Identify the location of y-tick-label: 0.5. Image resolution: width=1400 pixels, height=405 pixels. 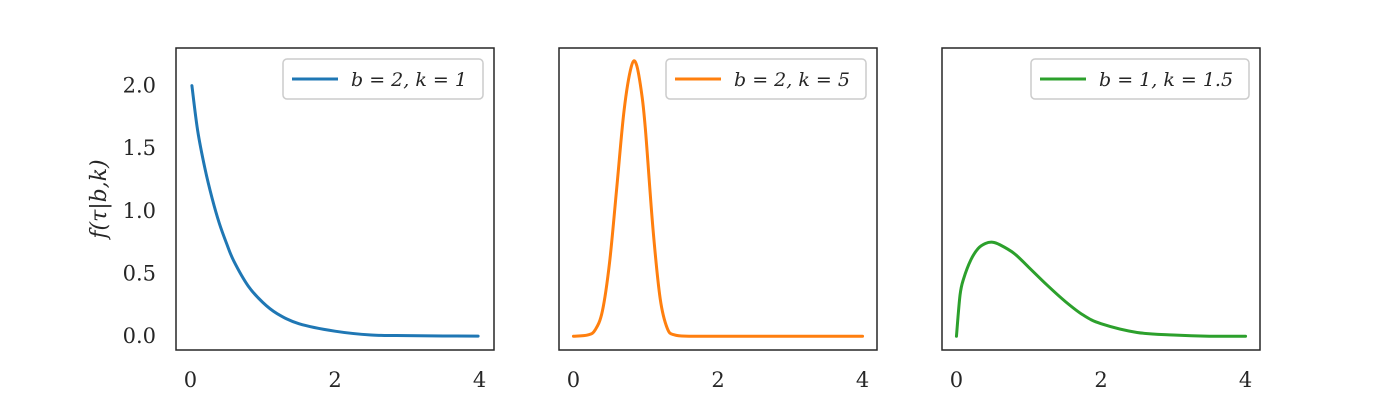
(139, 274).